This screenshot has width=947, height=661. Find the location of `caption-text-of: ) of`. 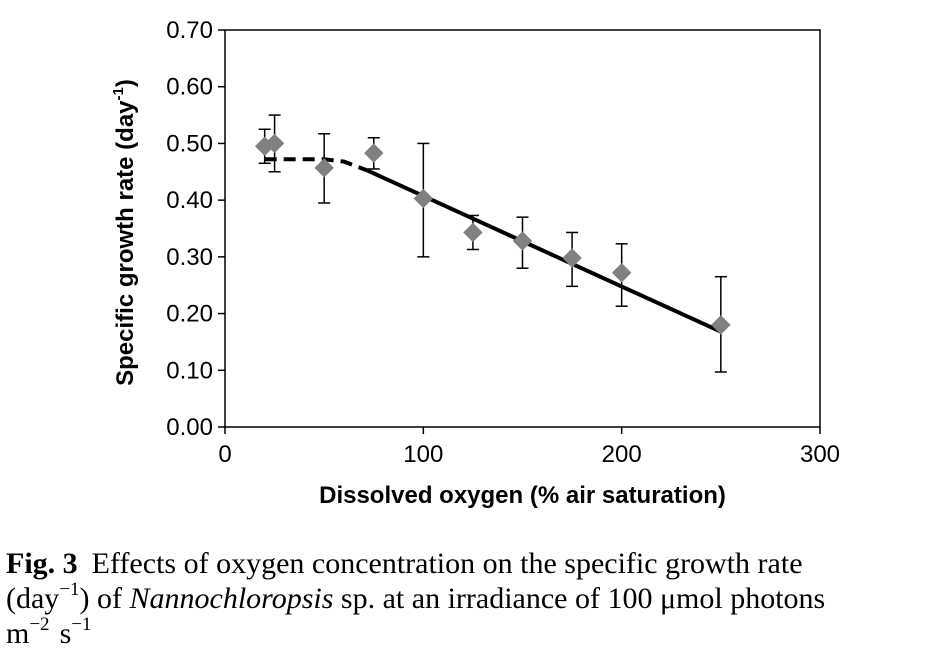

caption-text-of: ) of is located at coordinates (104, 598).